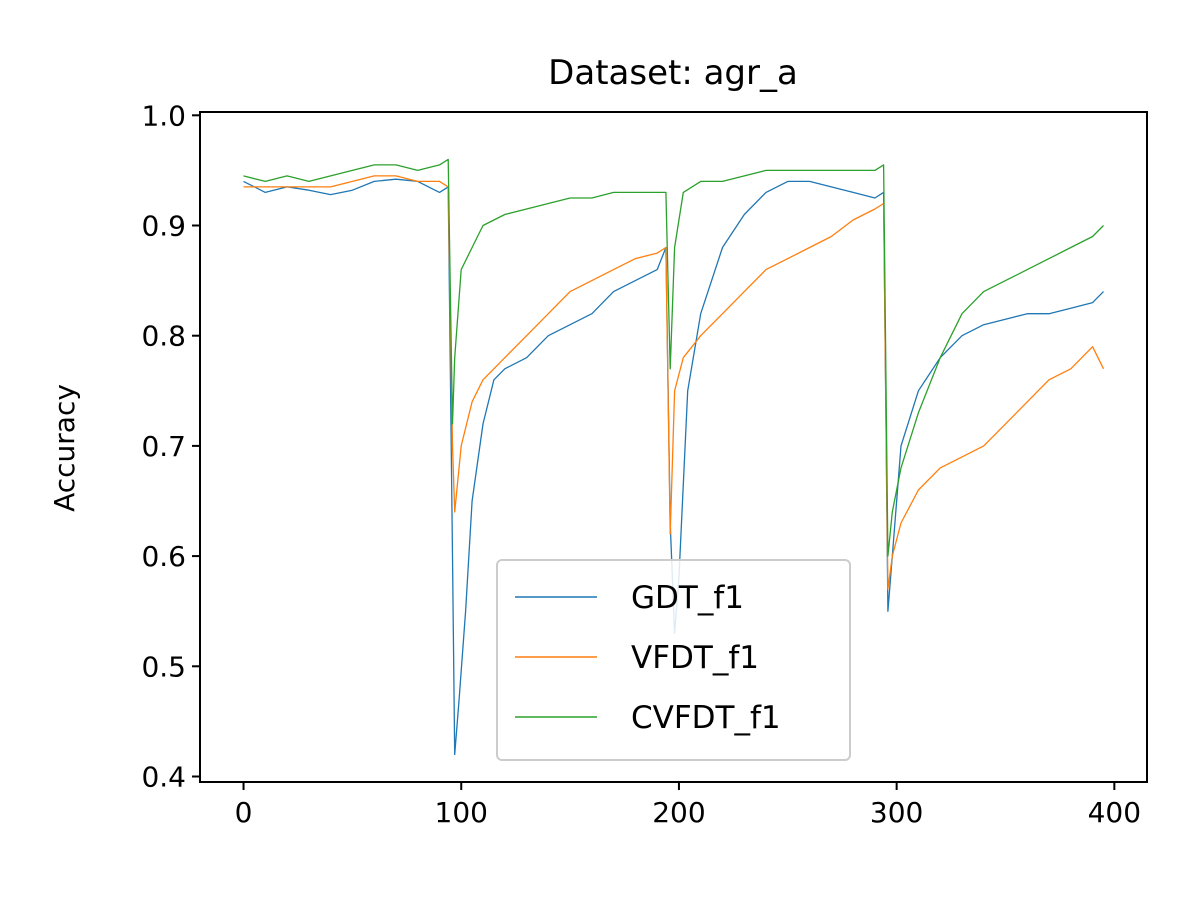  I want to click on y-tick-label: 0.4, so click(163, 776).